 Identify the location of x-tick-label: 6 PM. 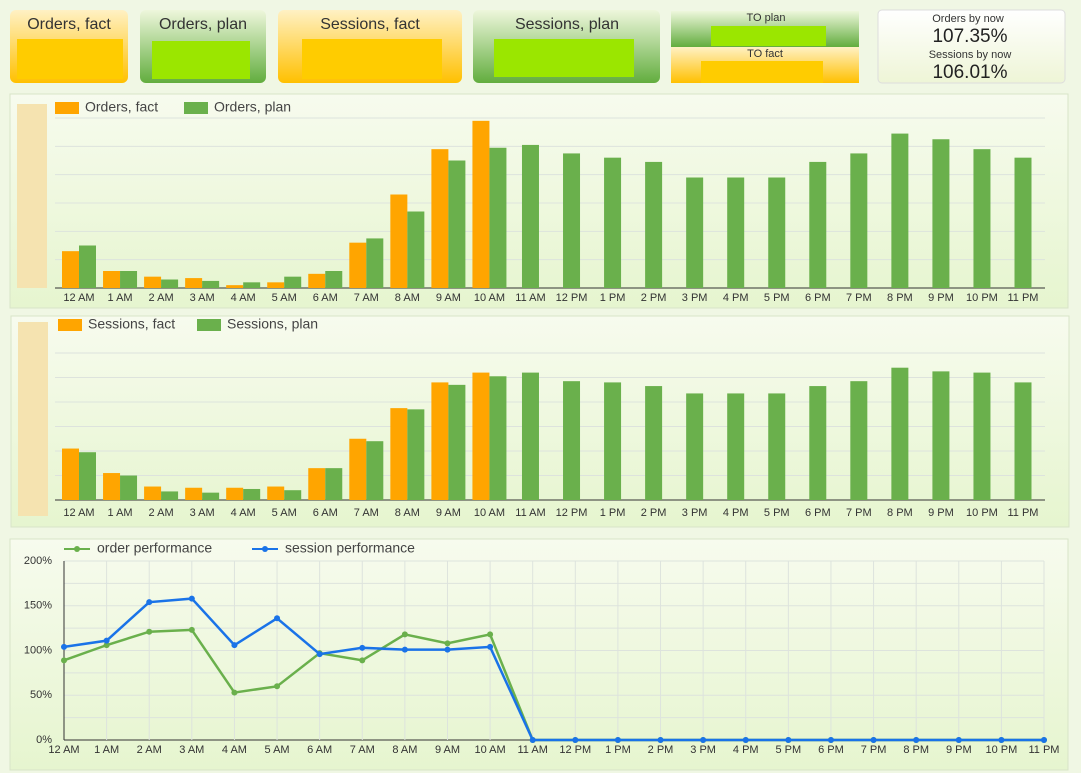
(831, 750).